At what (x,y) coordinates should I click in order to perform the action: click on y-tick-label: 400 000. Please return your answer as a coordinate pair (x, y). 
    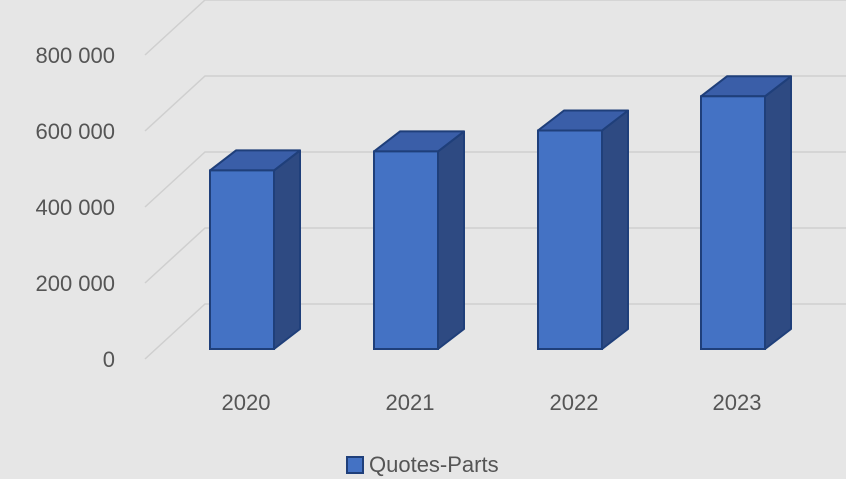
    Looking at the image, I should click on (75, 207).